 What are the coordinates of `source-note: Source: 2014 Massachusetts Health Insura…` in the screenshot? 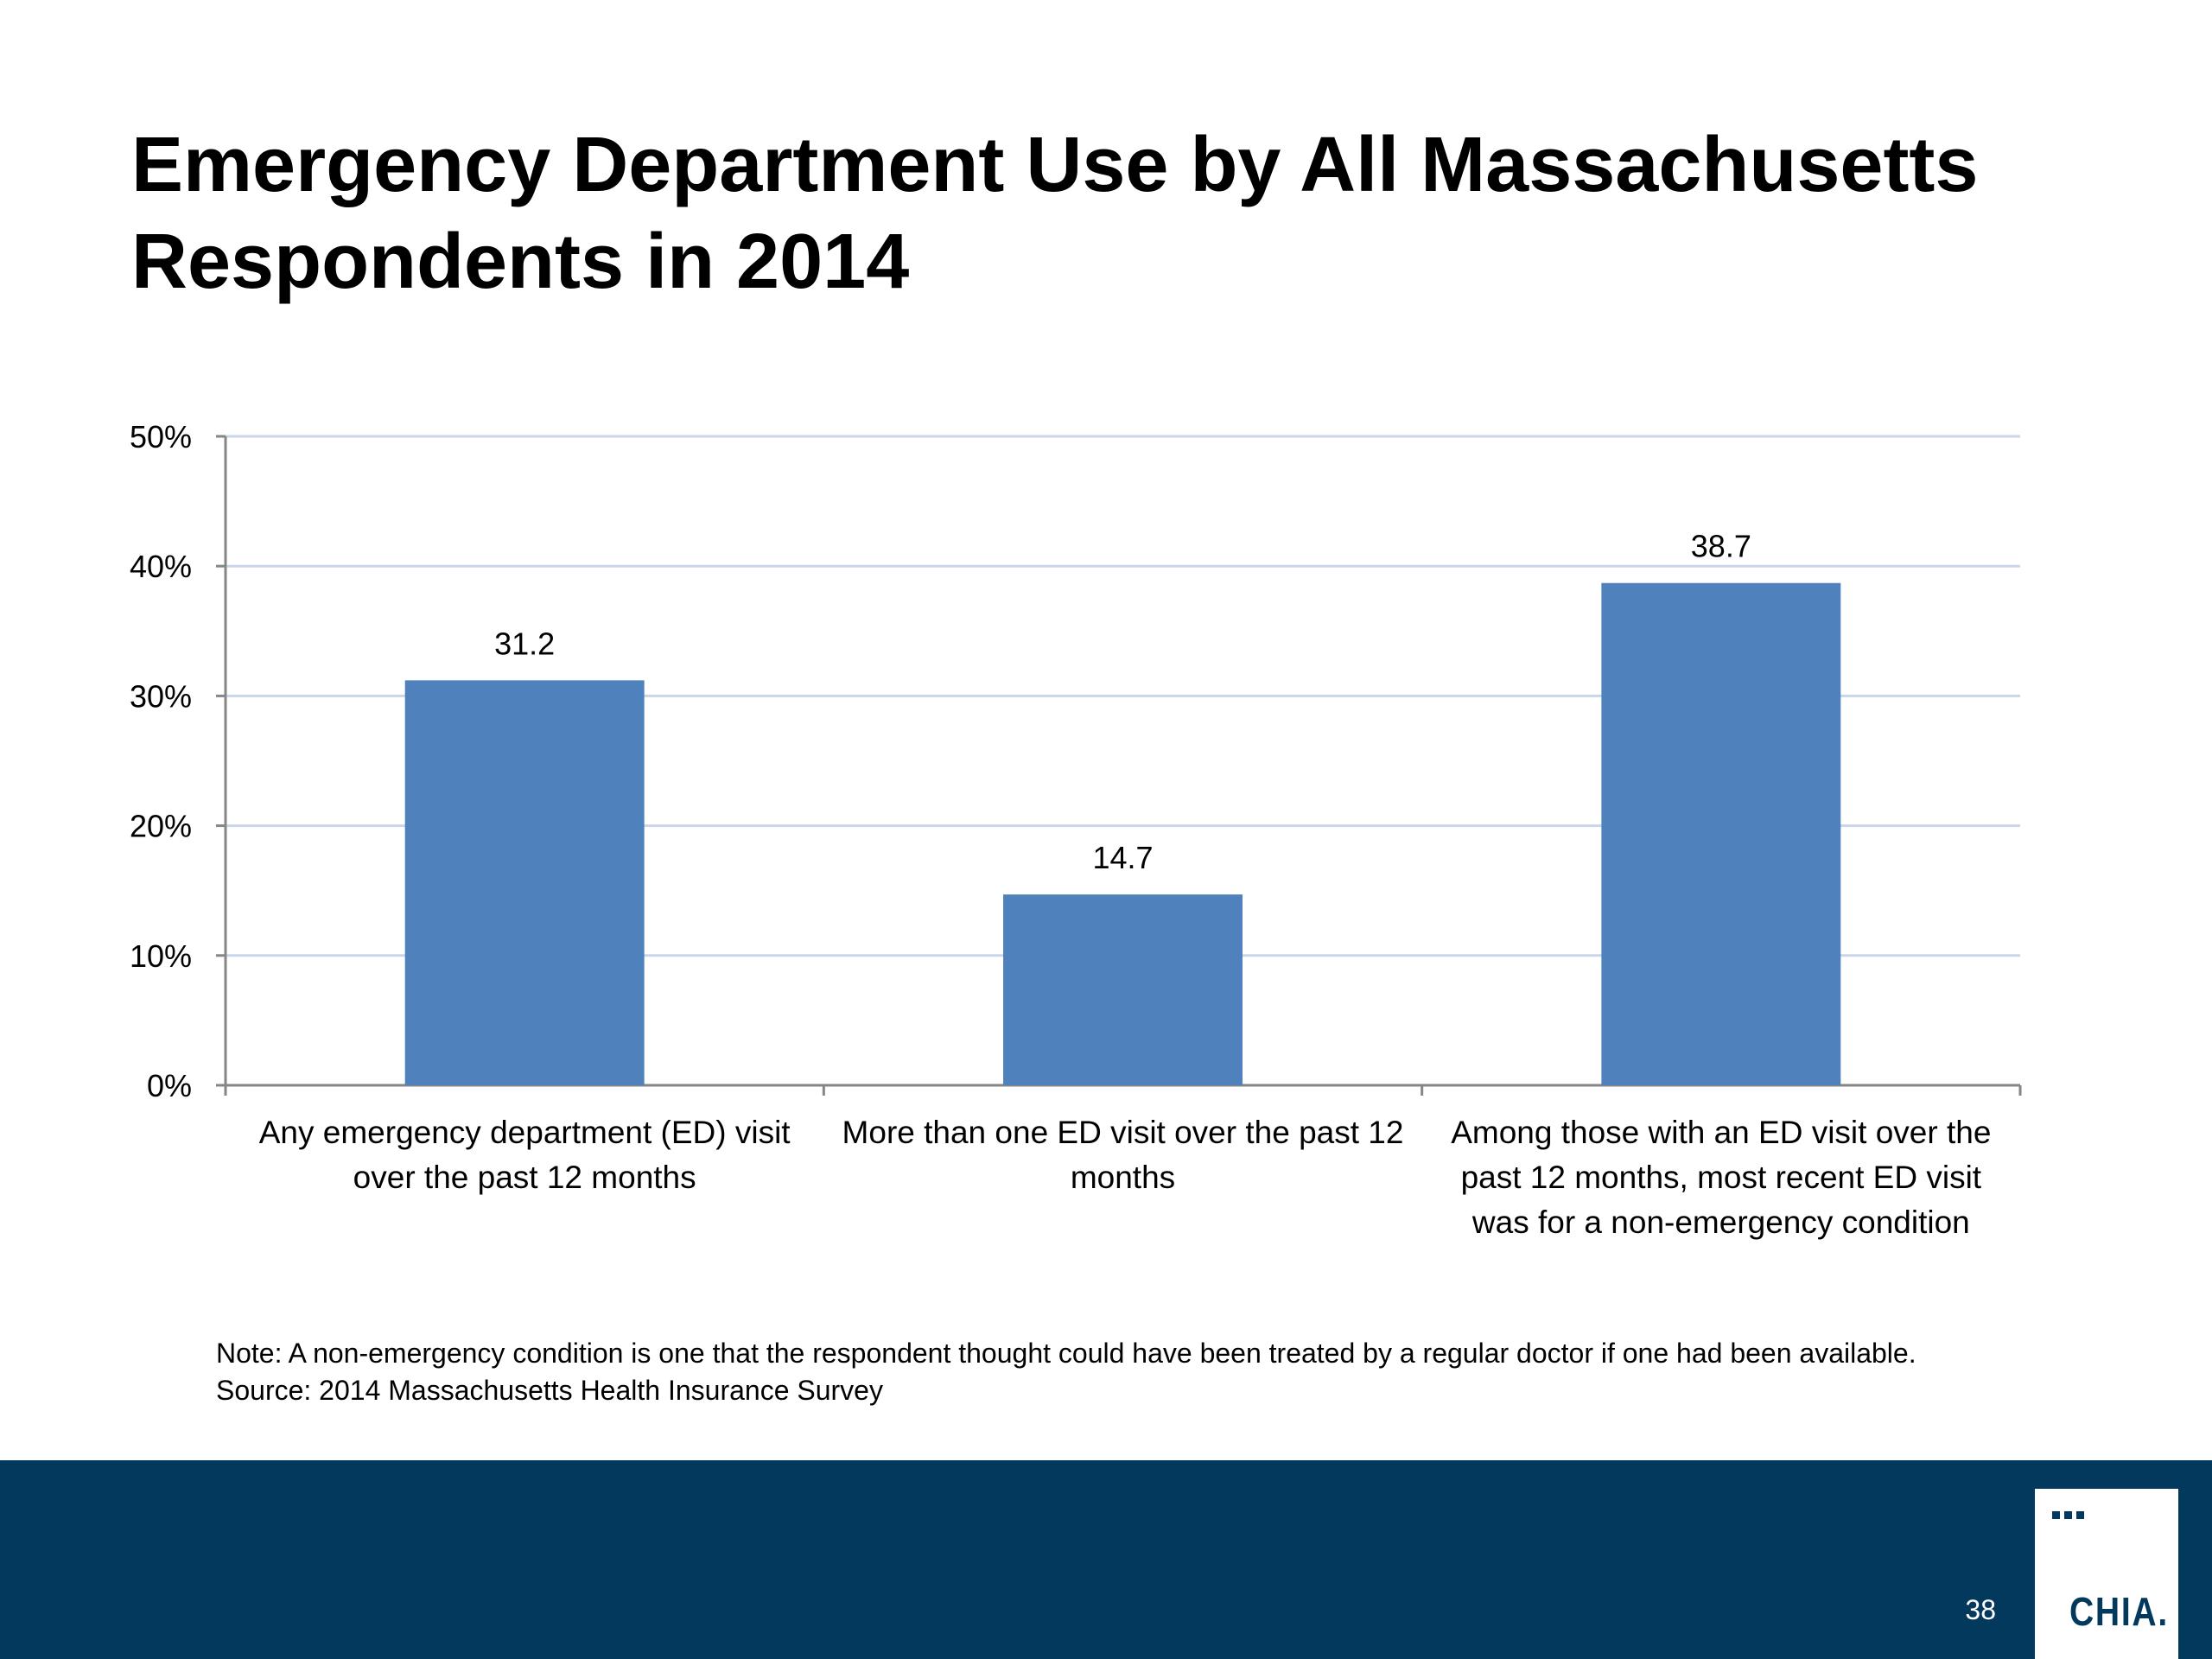 It's located at (549, 1390).